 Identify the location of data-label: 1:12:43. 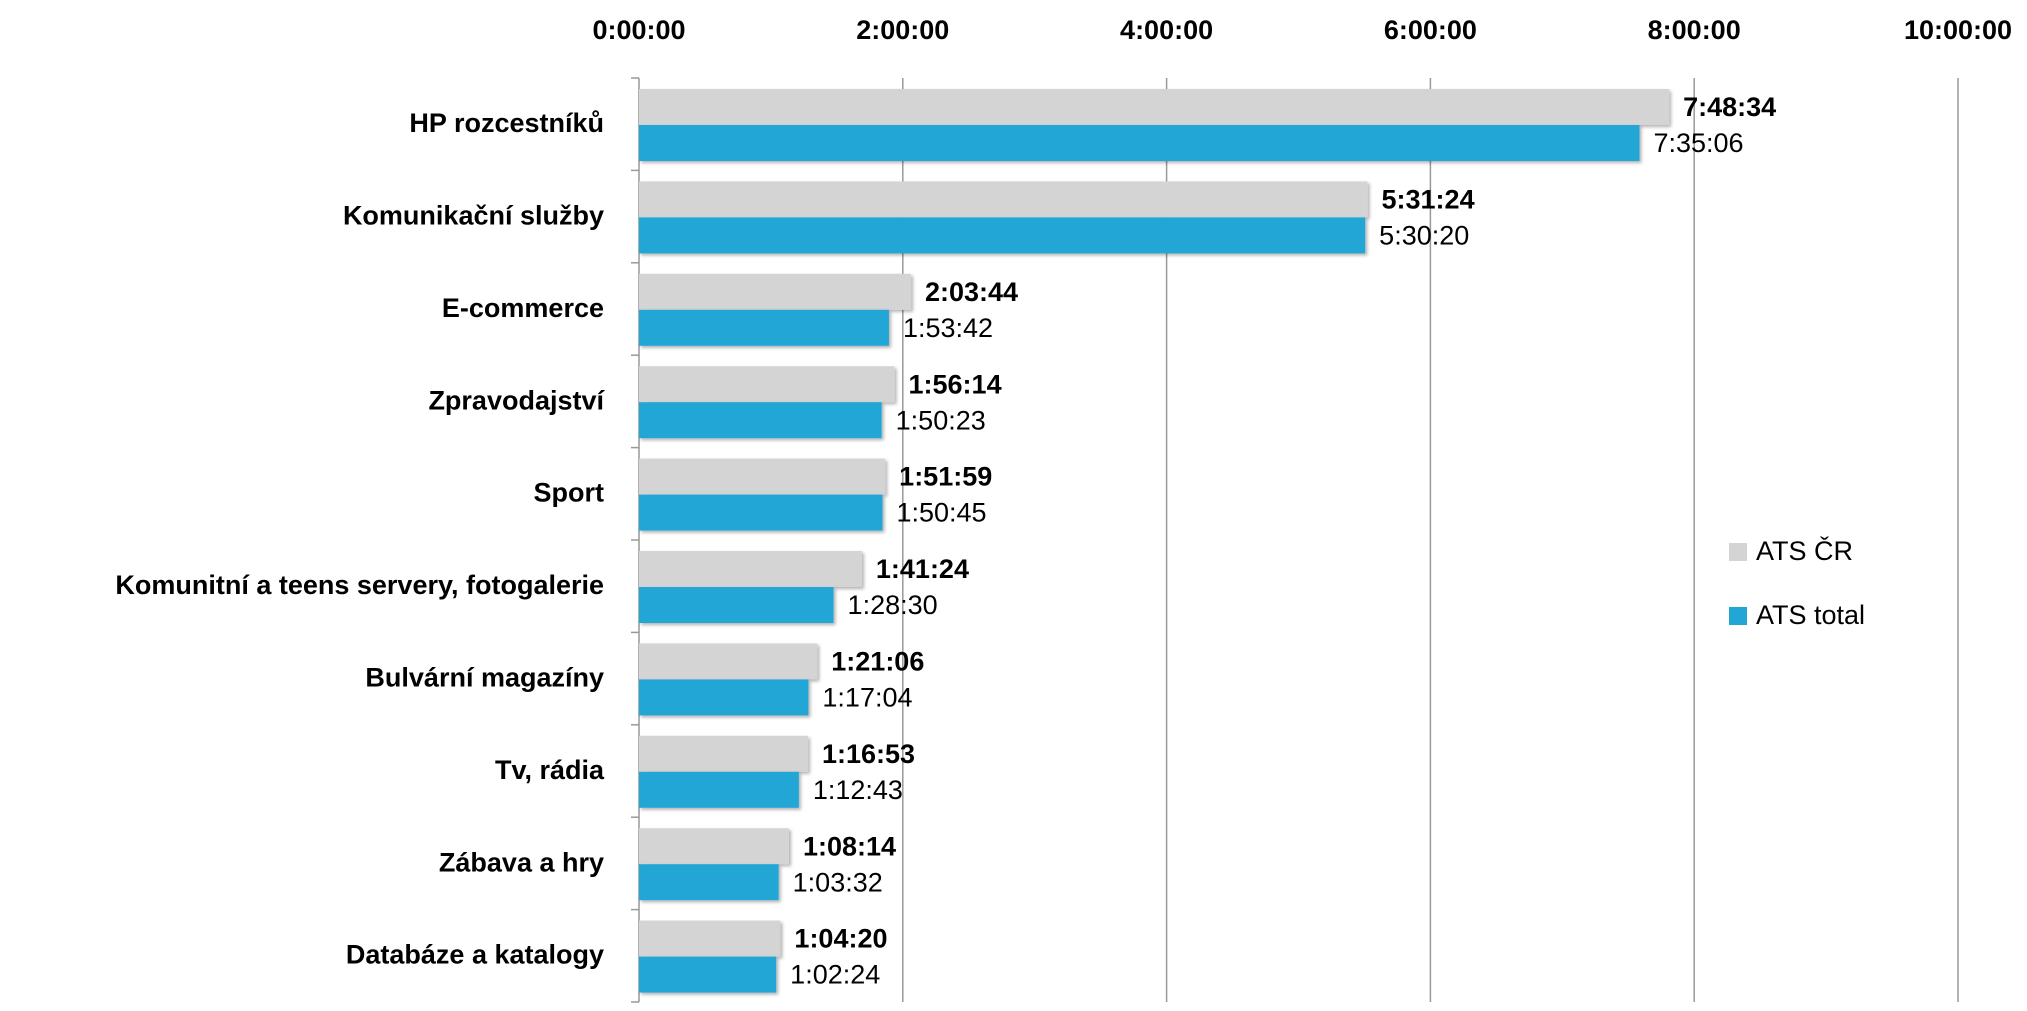
(858, 790).